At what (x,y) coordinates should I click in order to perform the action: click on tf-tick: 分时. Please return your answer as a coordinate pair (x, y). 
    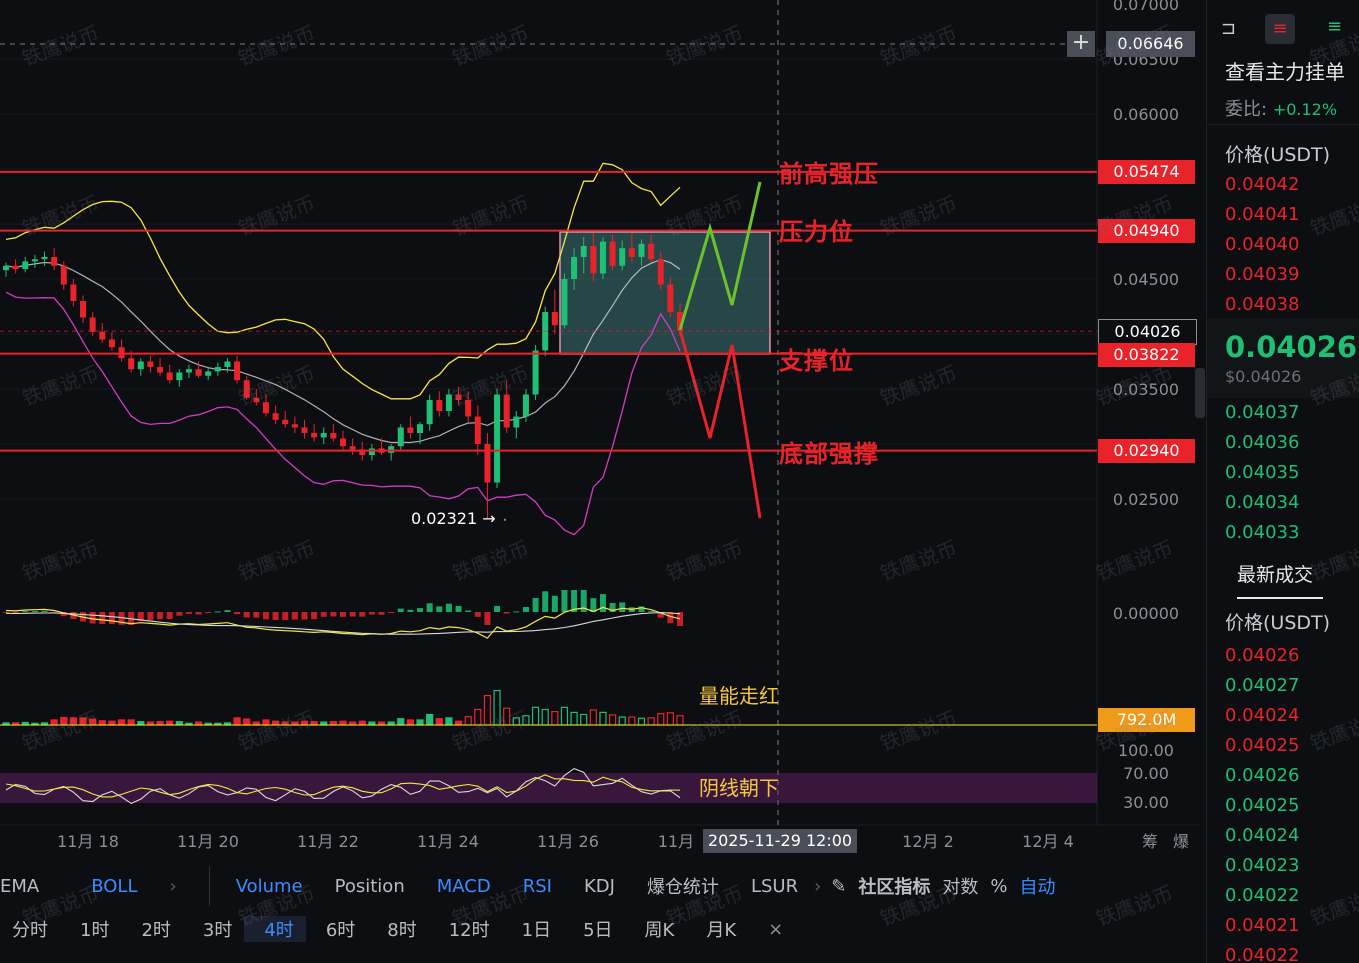
    Looking at the image, I should click on (30, 930).